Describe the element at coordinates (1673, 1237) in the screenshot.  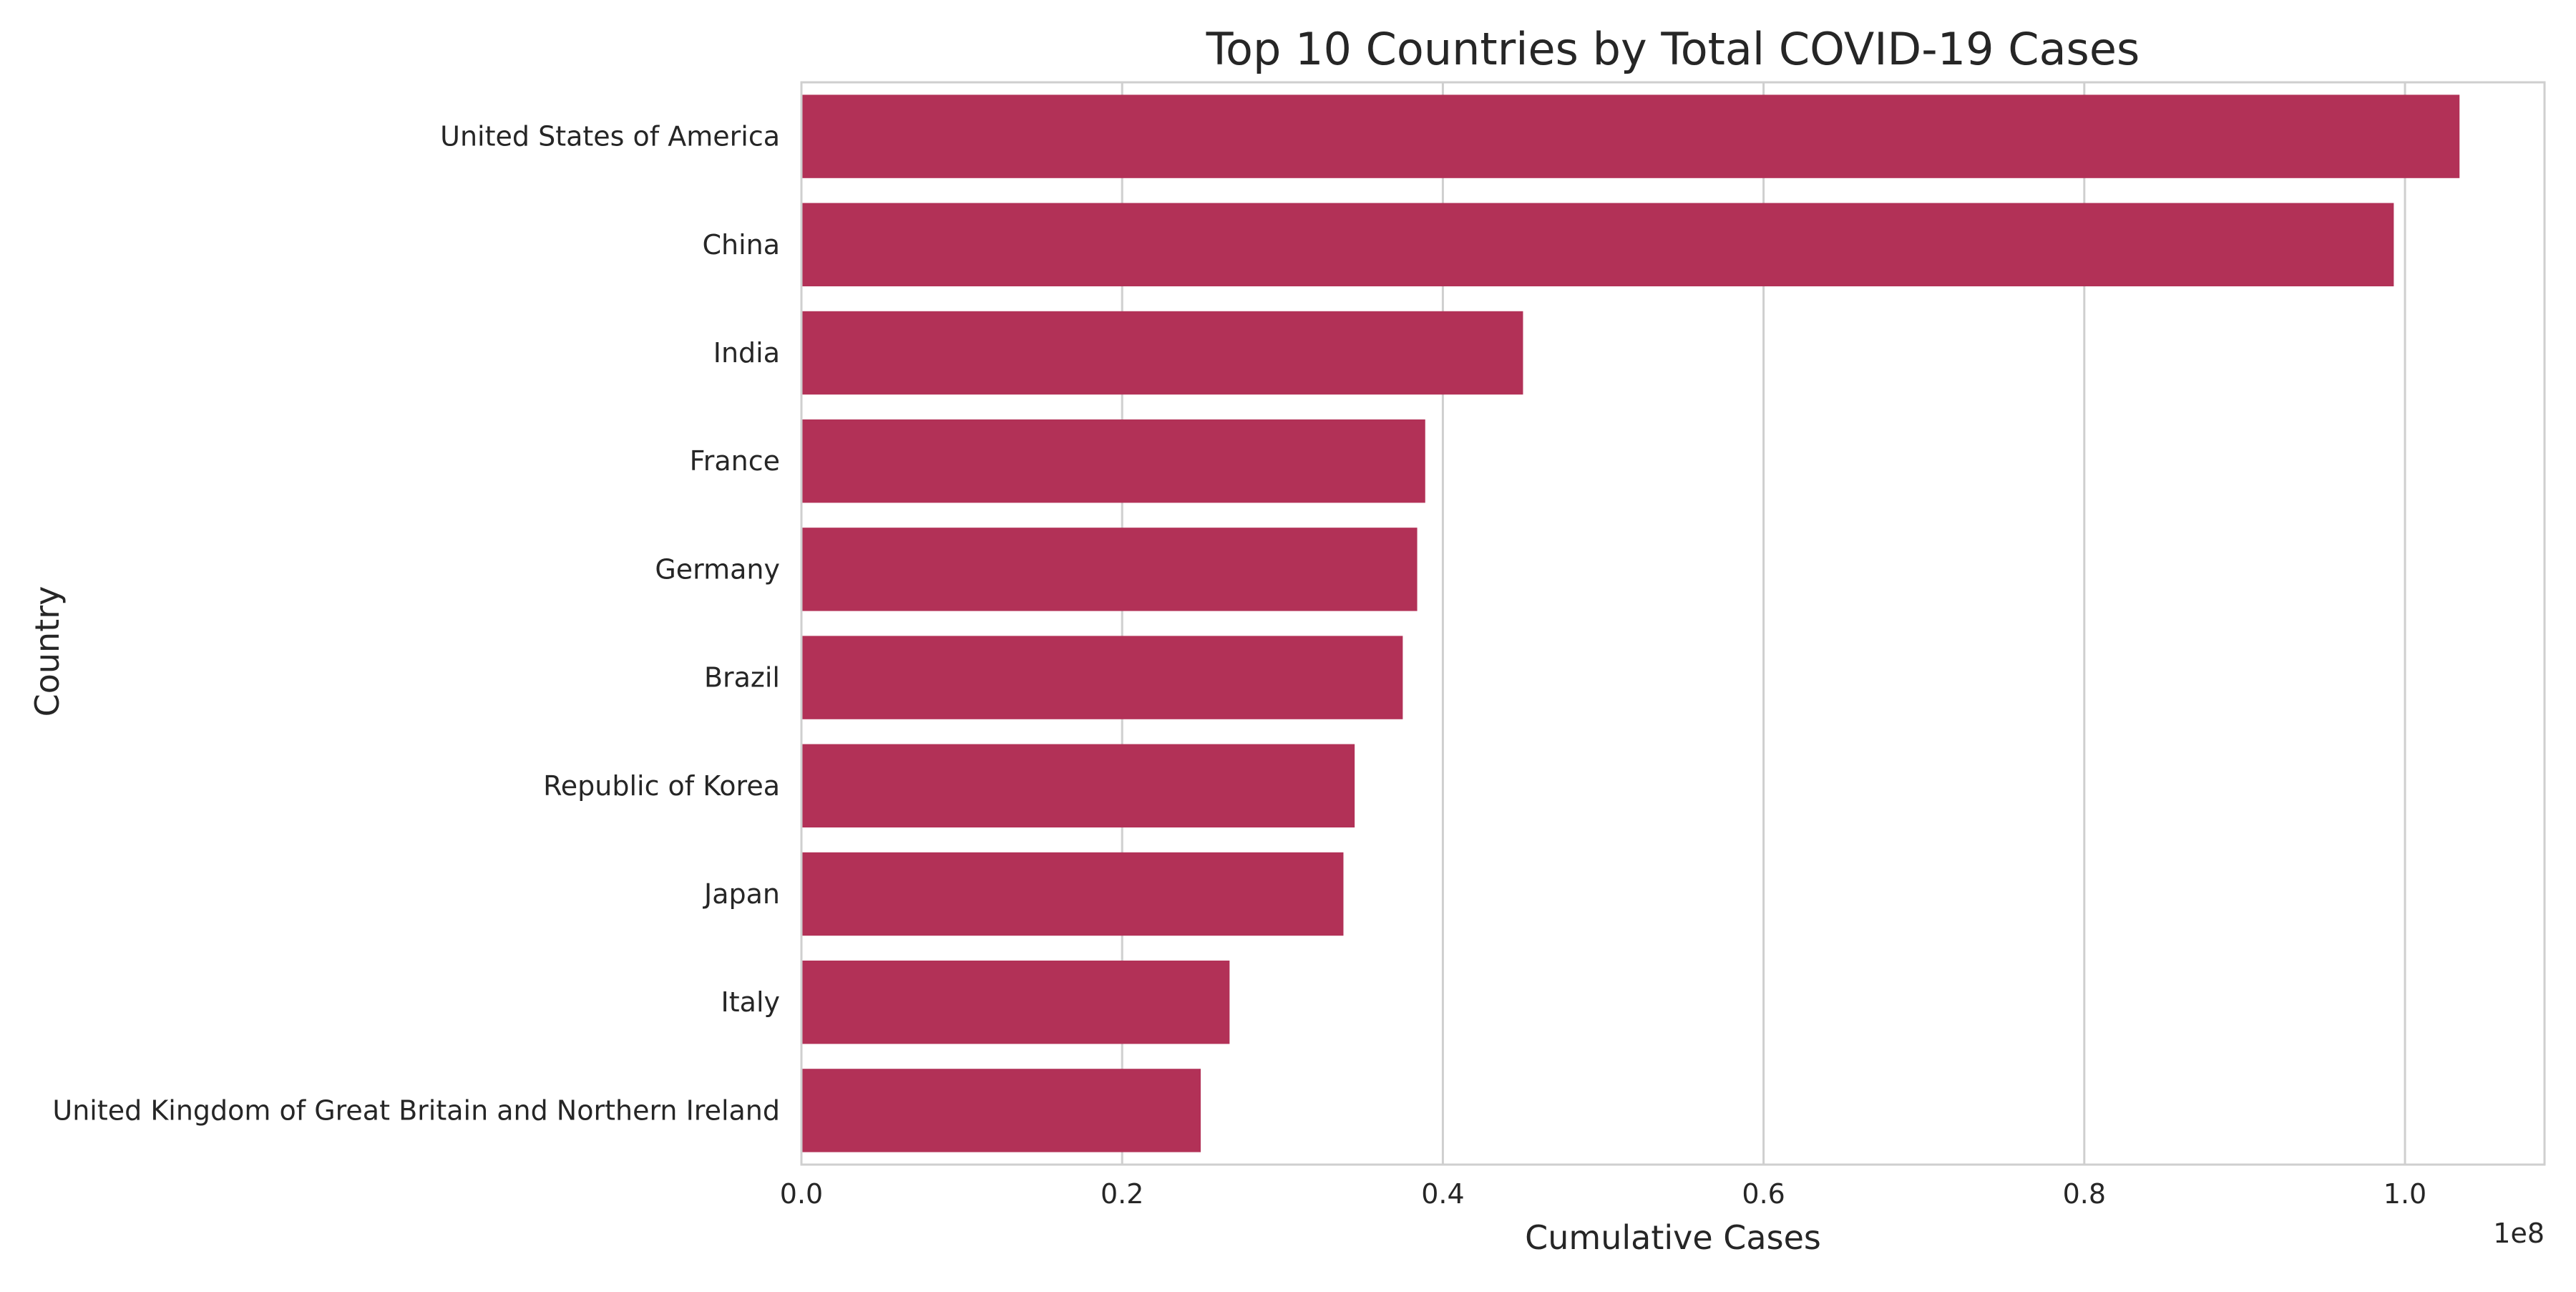
I see `x-axis-label: Cumulative Cases` at that location.